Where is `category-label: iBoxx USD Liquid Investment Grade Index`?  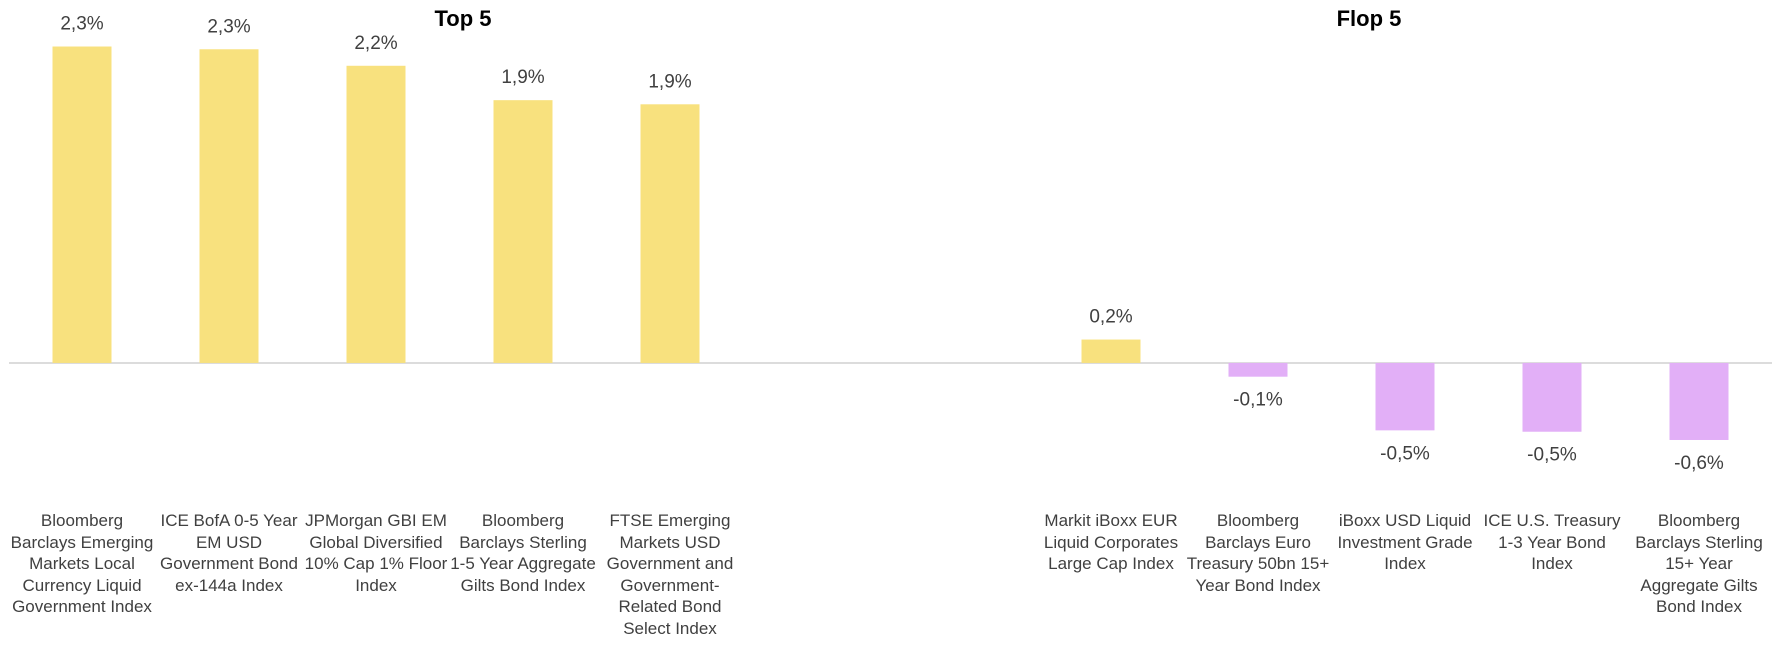 category-label: iBoxx USD Liquid Investment Grade Index is located at coordinates (1405, 542).